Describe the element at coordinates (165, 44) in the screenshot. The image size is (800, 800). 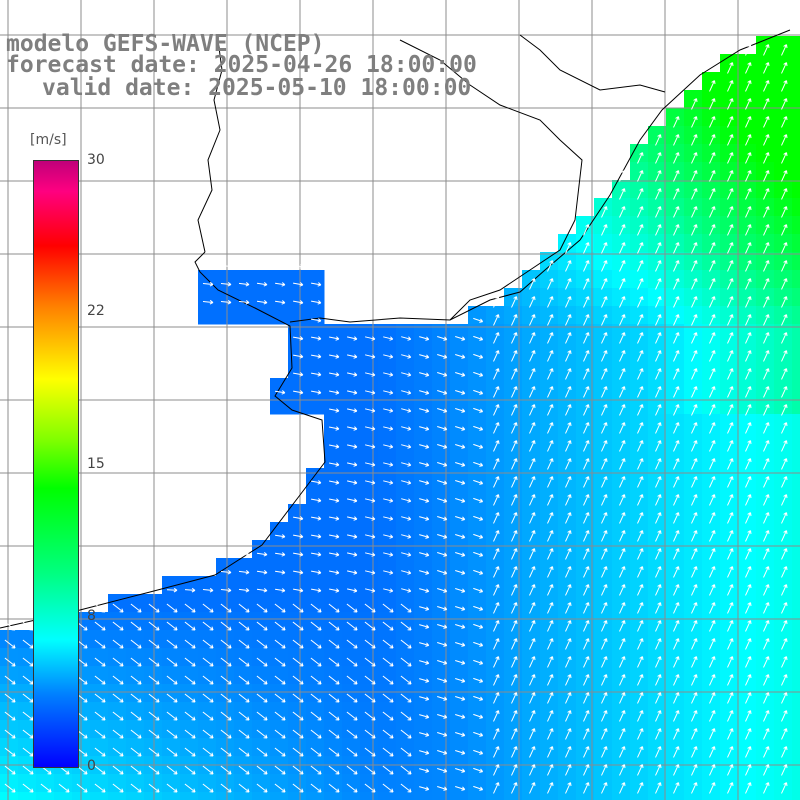
I see `model-title: modelo GEFS-WAVE (NCEP)` at that location.